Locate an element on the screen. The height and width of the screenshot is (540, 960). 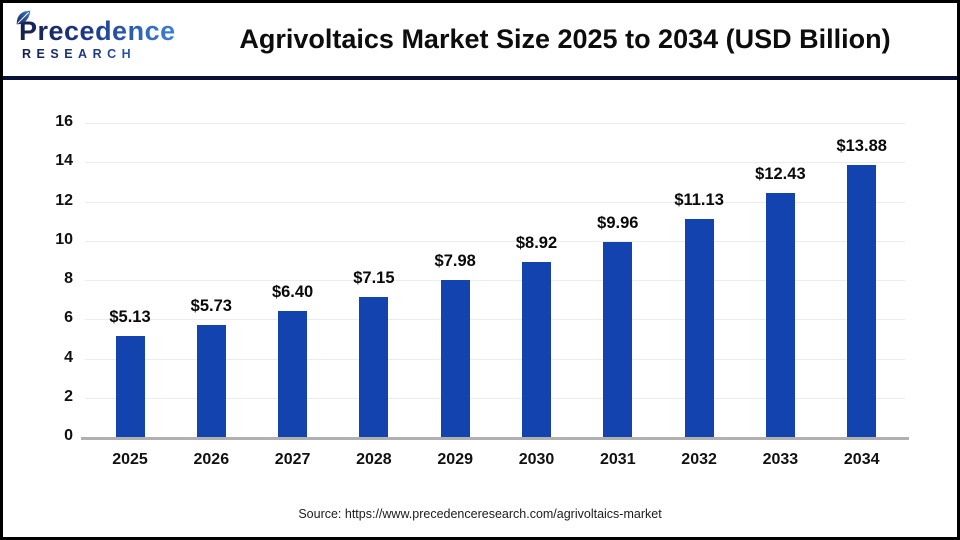
bar-2029 is located at coordinates (455, 358).